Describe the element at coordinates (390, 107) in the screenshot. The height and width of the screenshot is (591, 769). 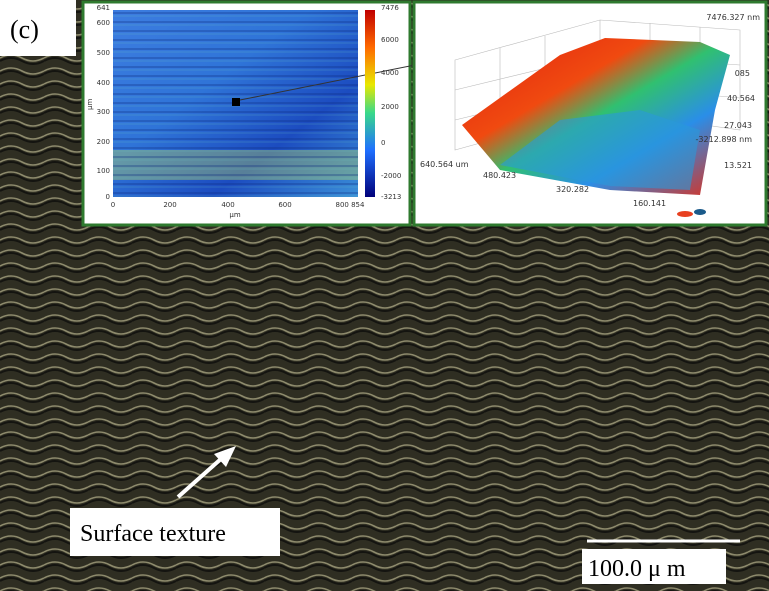
I see `colorbar-tick: 2000` at that location.